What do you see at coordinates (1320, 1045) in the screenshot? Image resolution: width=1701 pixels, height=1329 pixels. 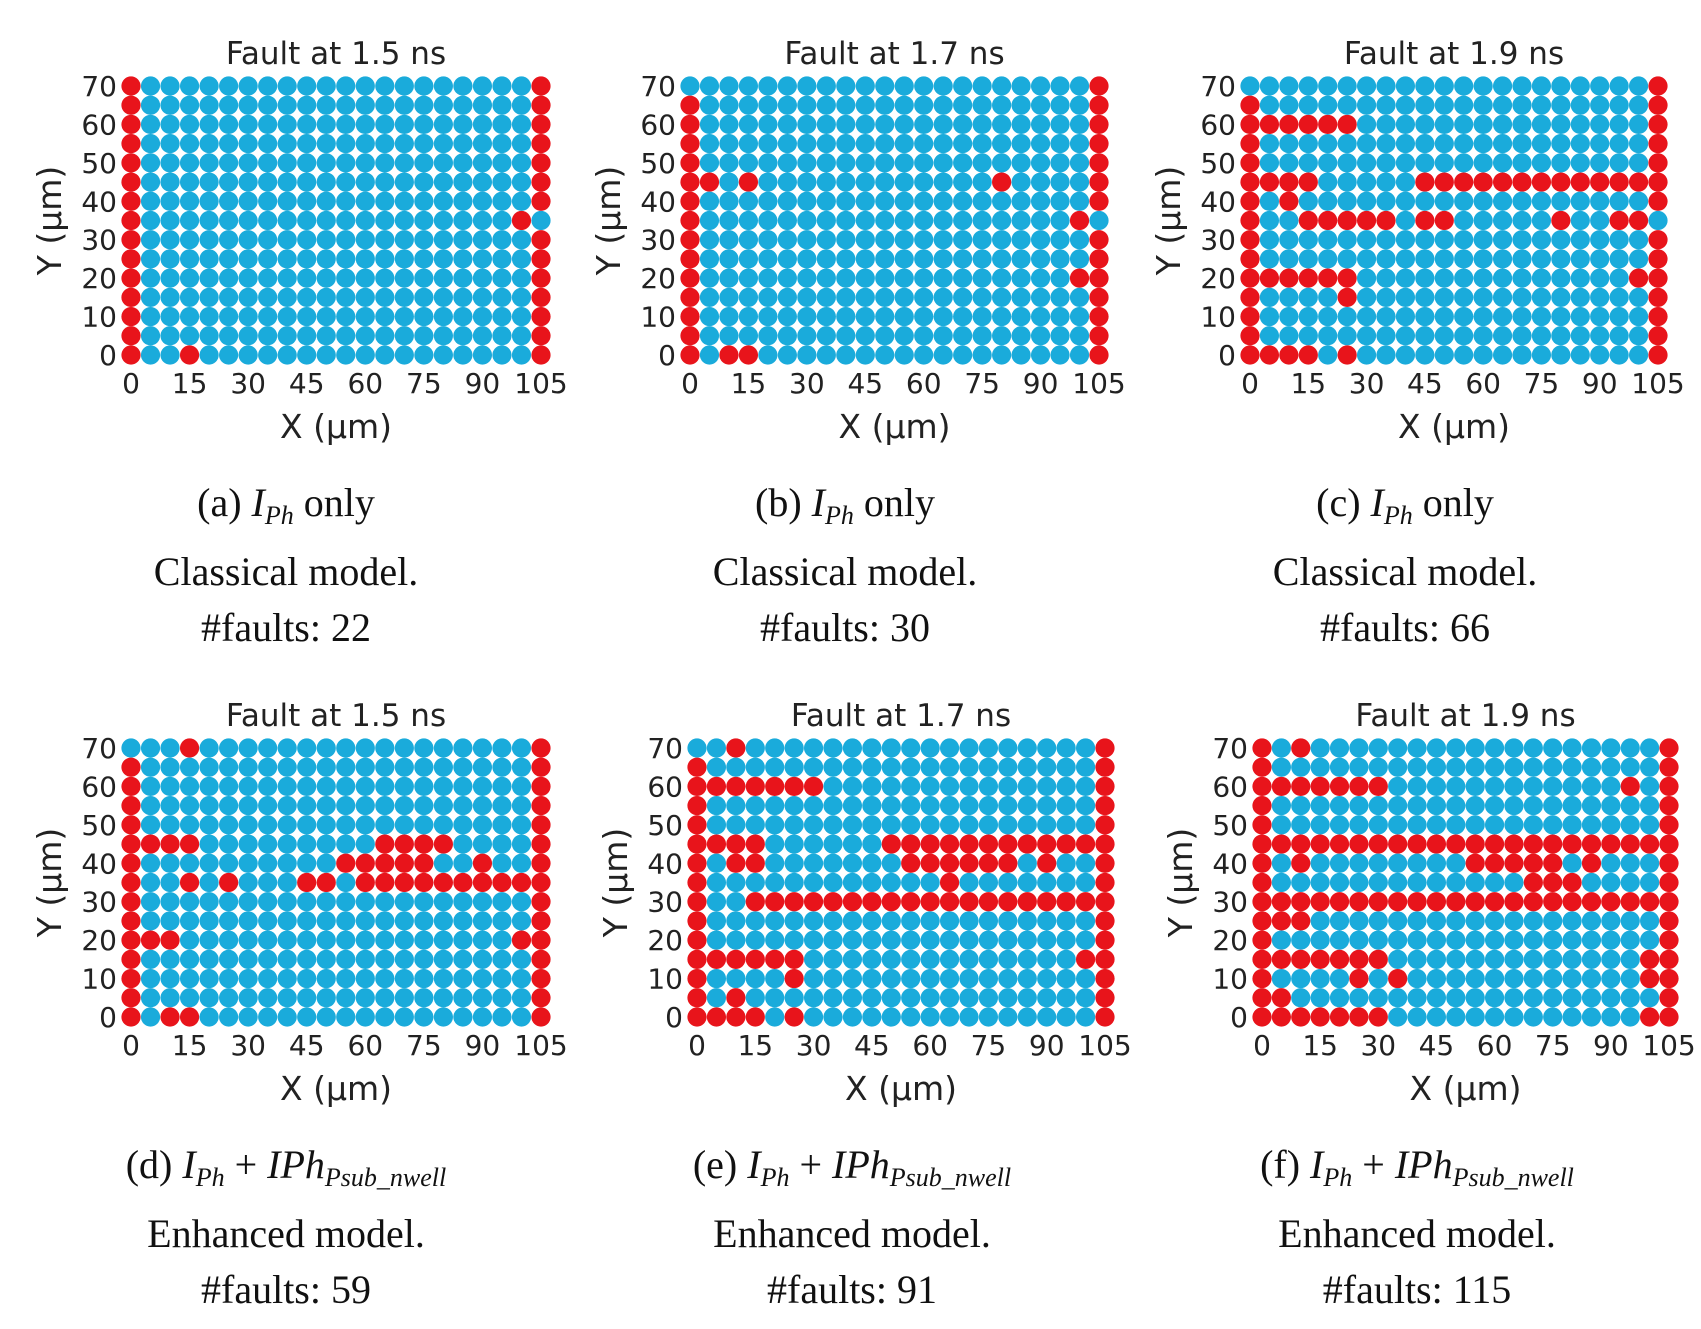 I see `x-tick-label: 15` at bounding box center [1320, 1045].